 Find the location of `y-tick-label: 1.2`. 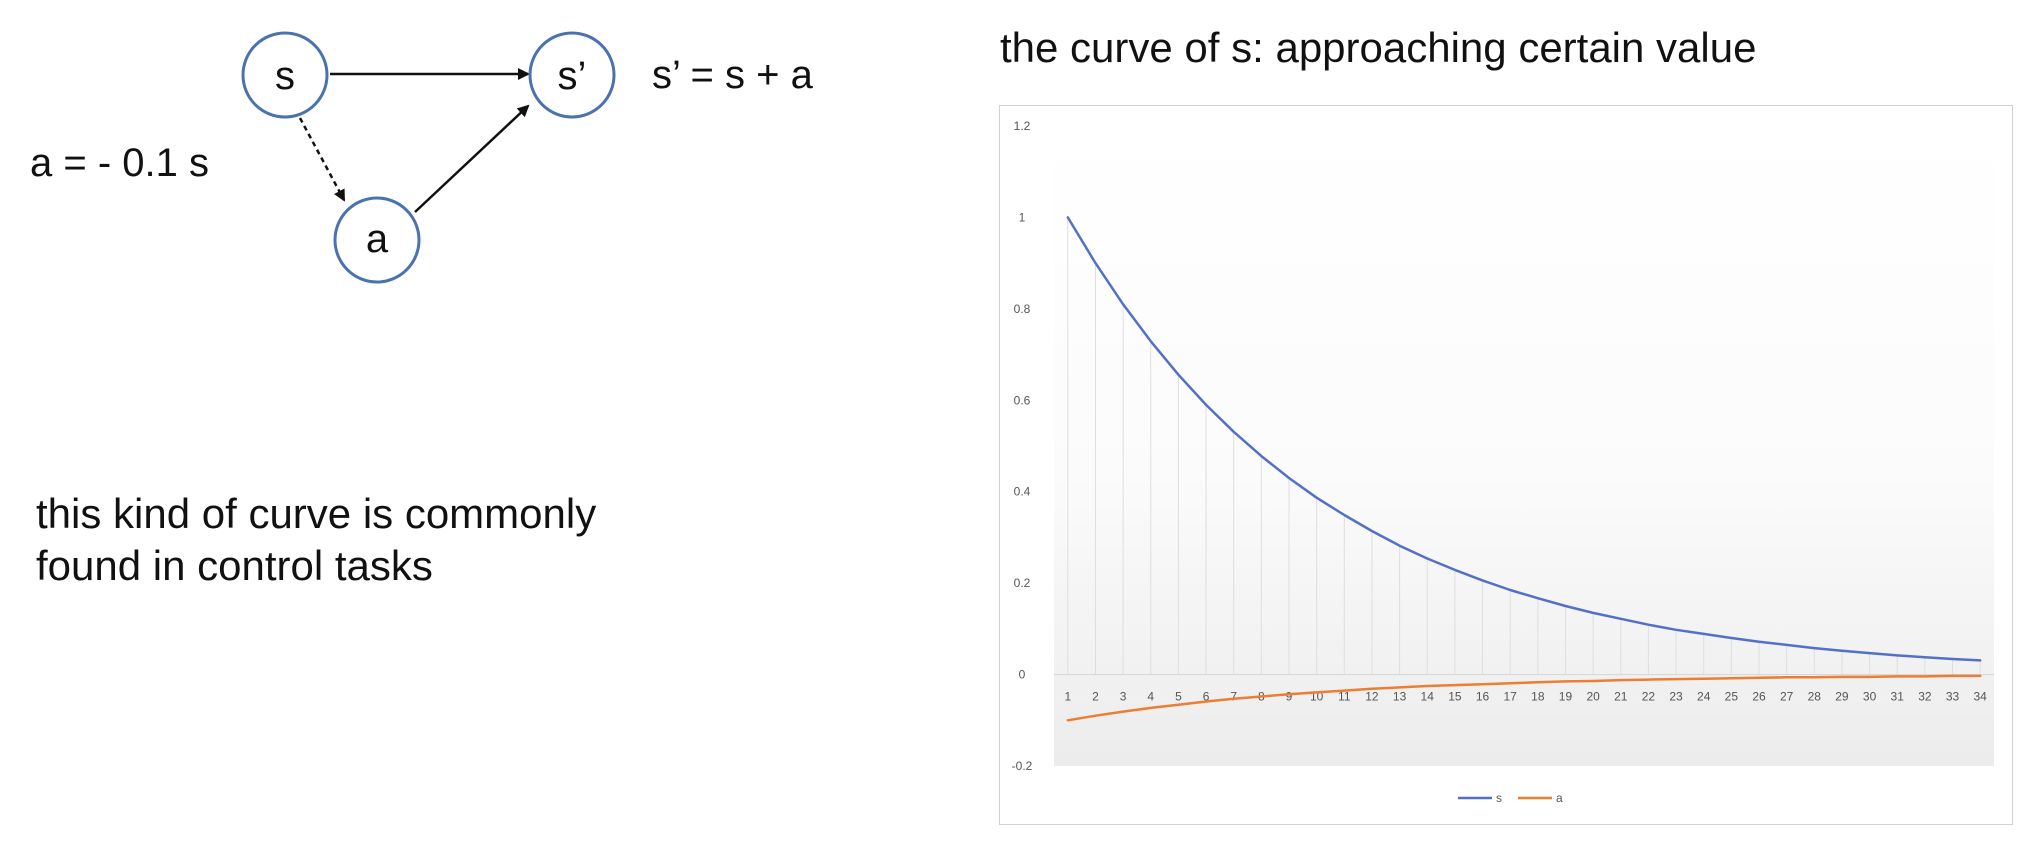

y-tick-label: 1.2 is located at coordinates (1022, 126).